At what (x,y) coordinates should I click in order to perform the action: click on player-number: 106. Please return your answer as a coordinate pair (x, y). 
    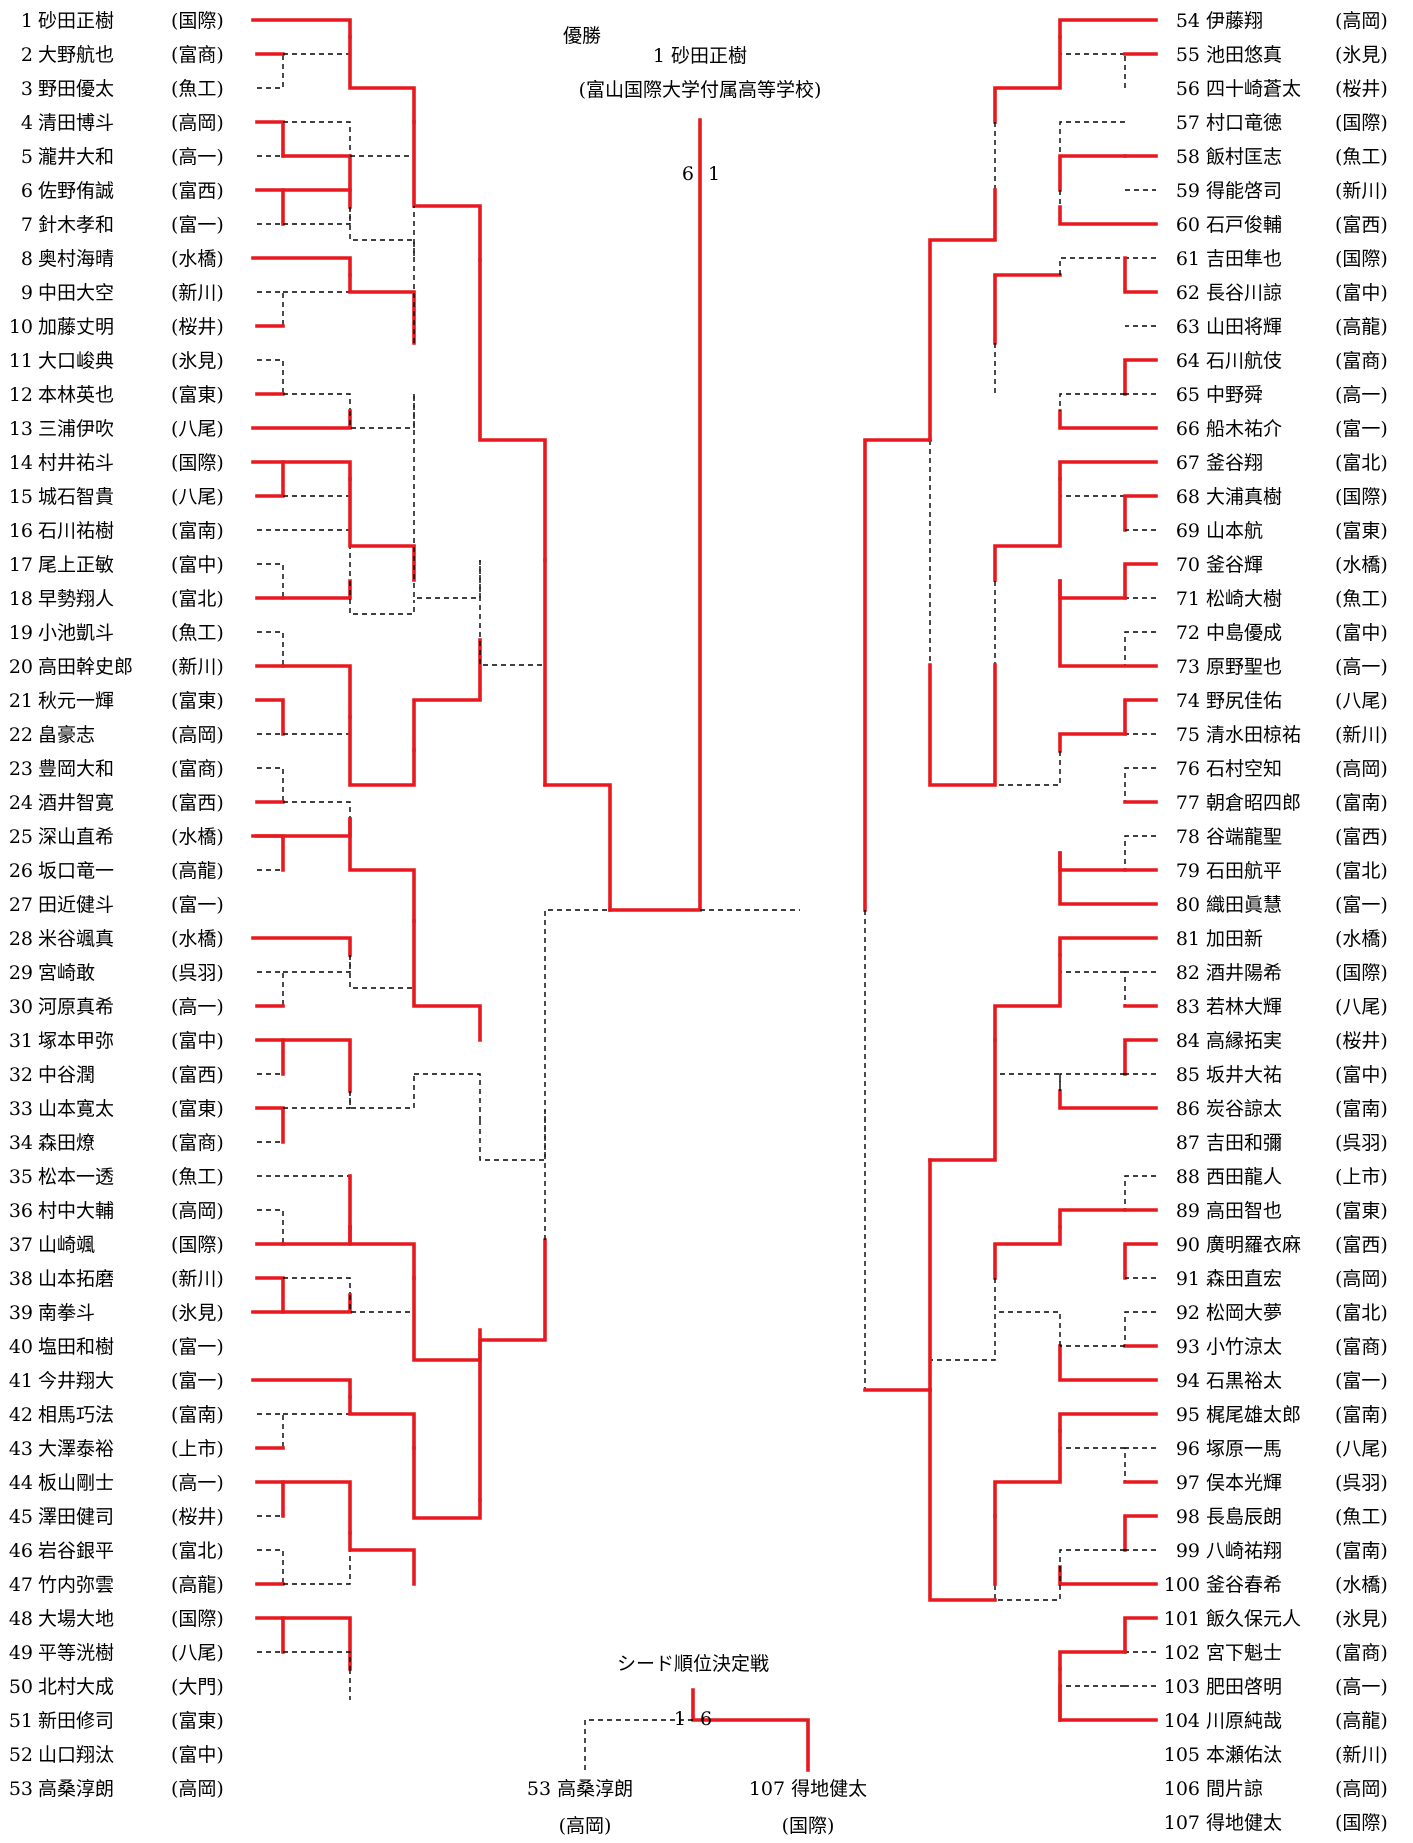
    Looking at the image, I should click on (1182, 1789).